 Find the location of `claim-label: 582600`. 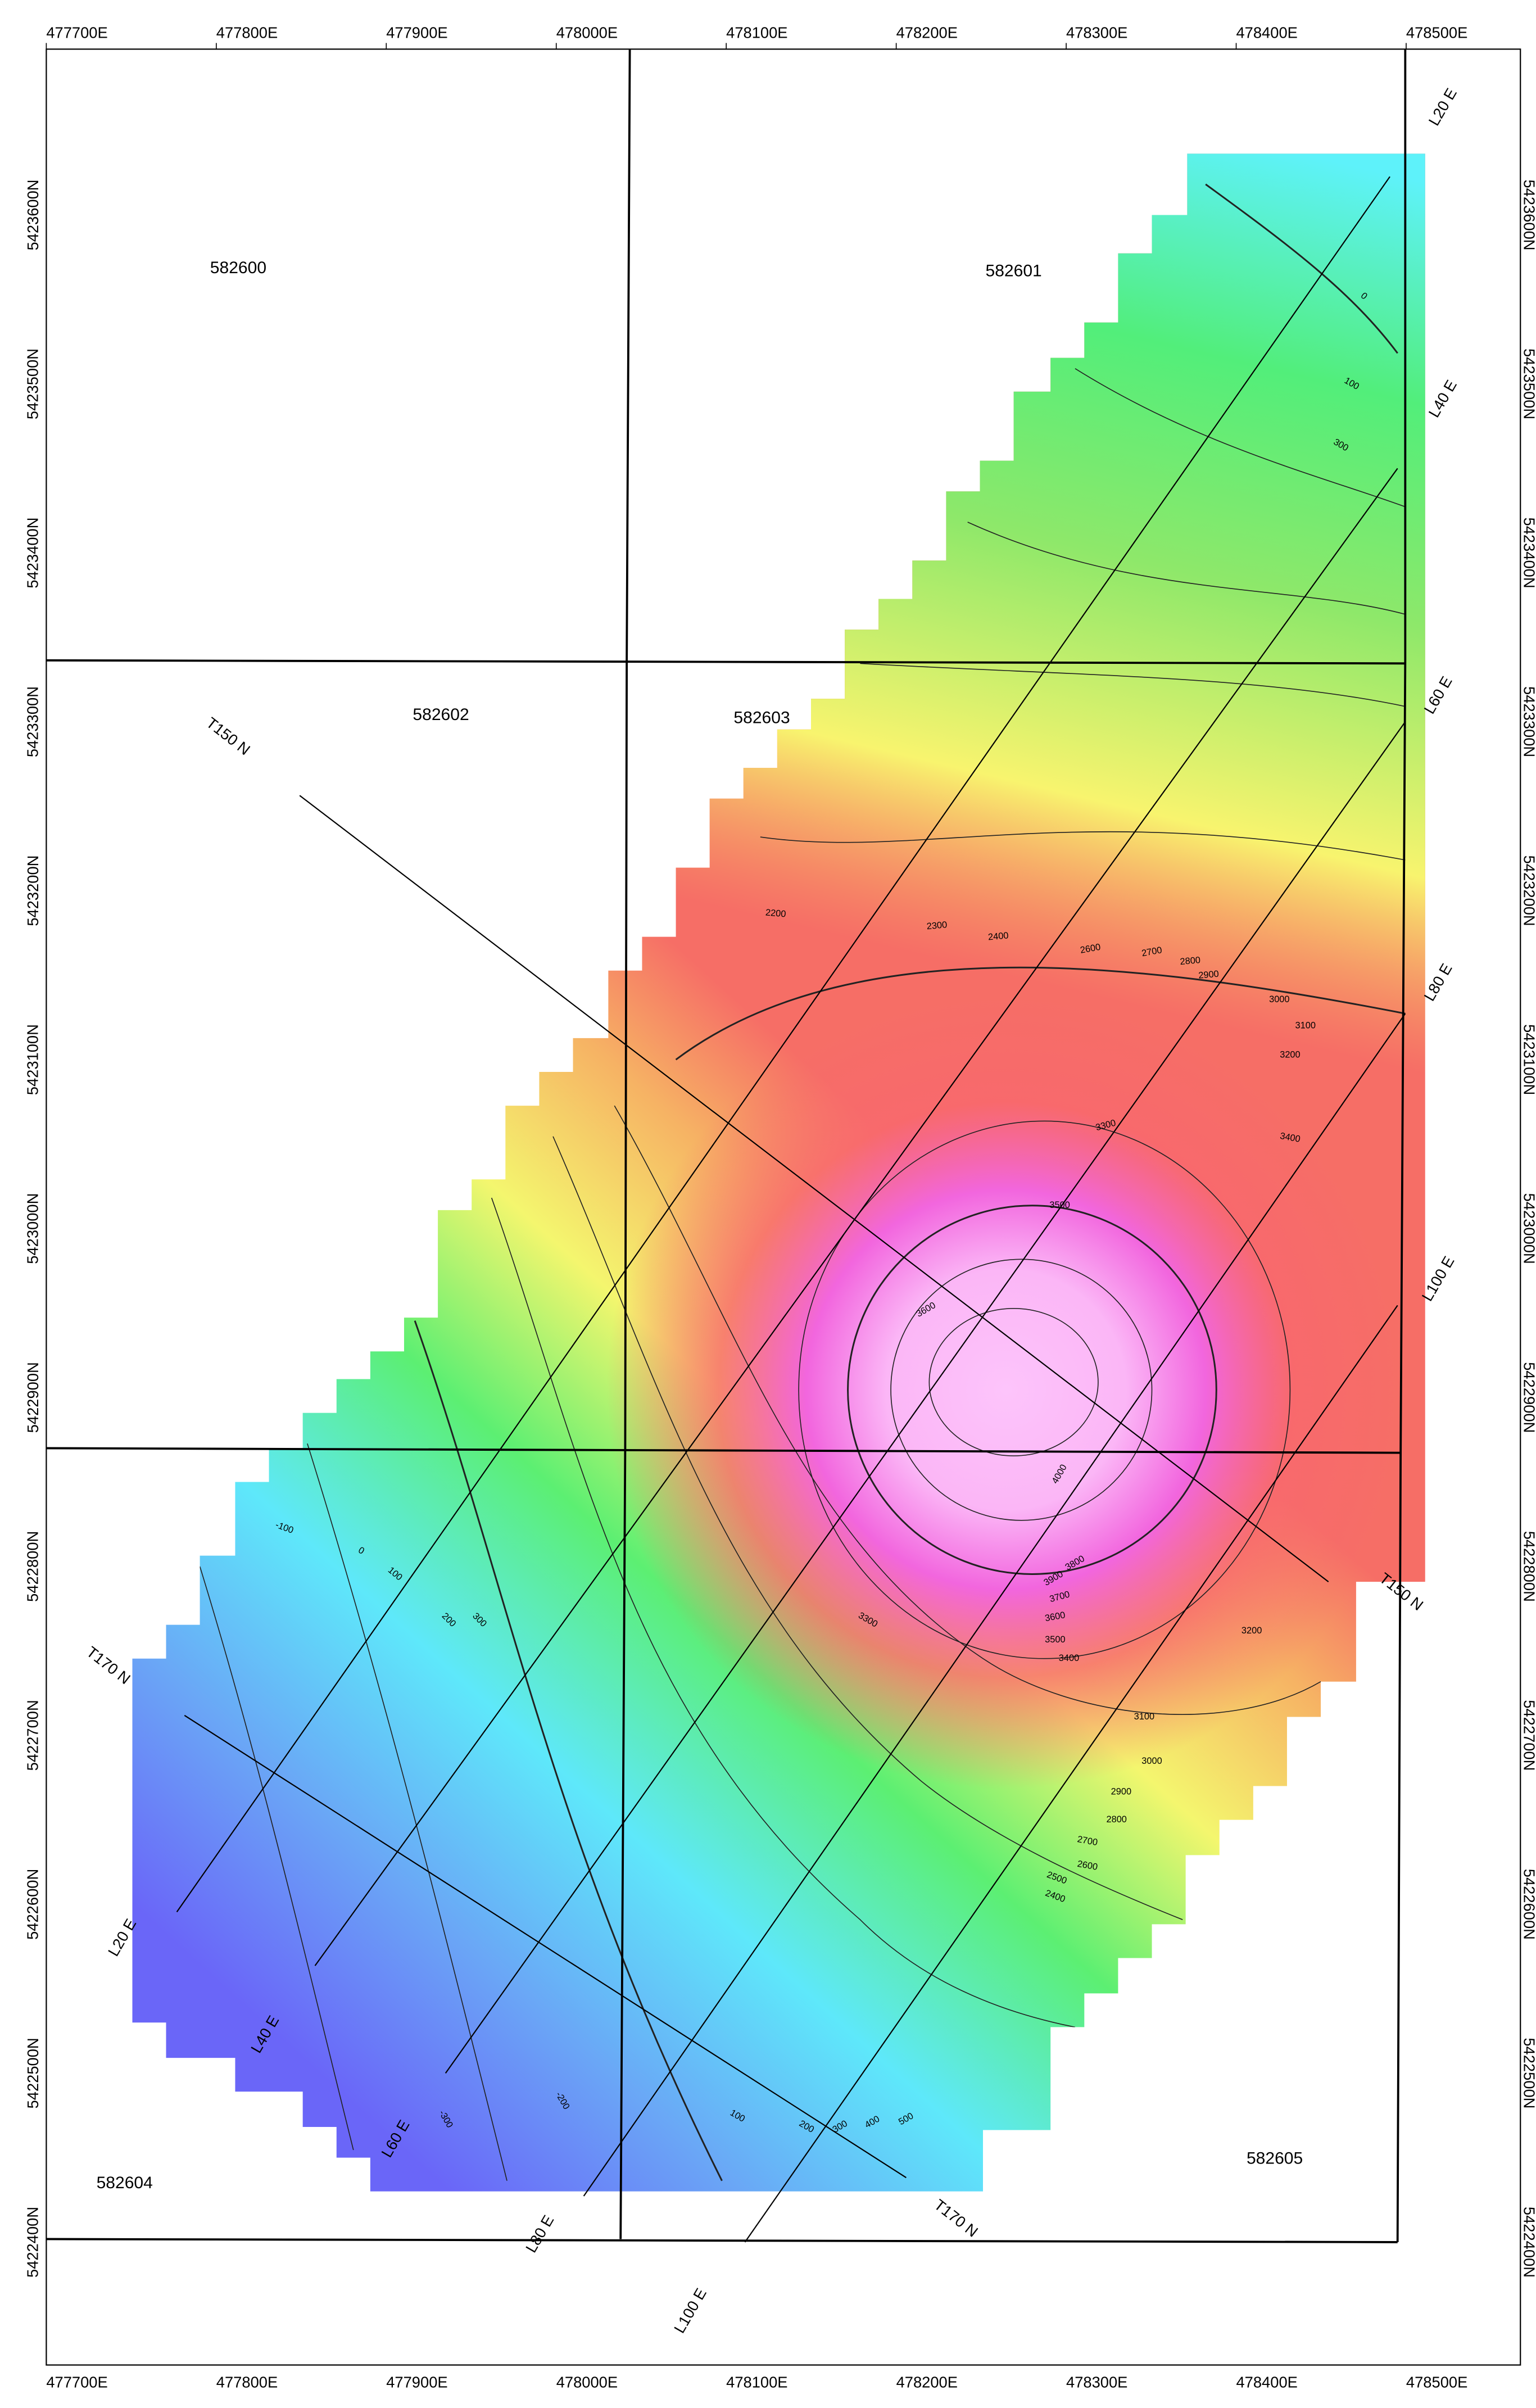

claim-label: 582600 is located at coordinates (238, 268).